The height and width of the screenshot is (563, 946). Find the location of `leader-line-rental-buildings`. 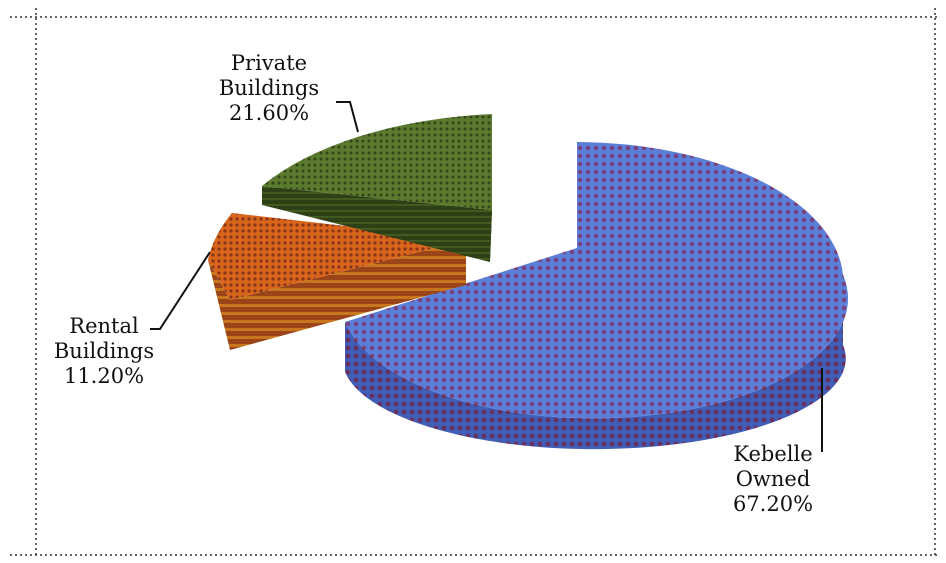

leader-line-rental-buildings is located at coordinates (180, 290).